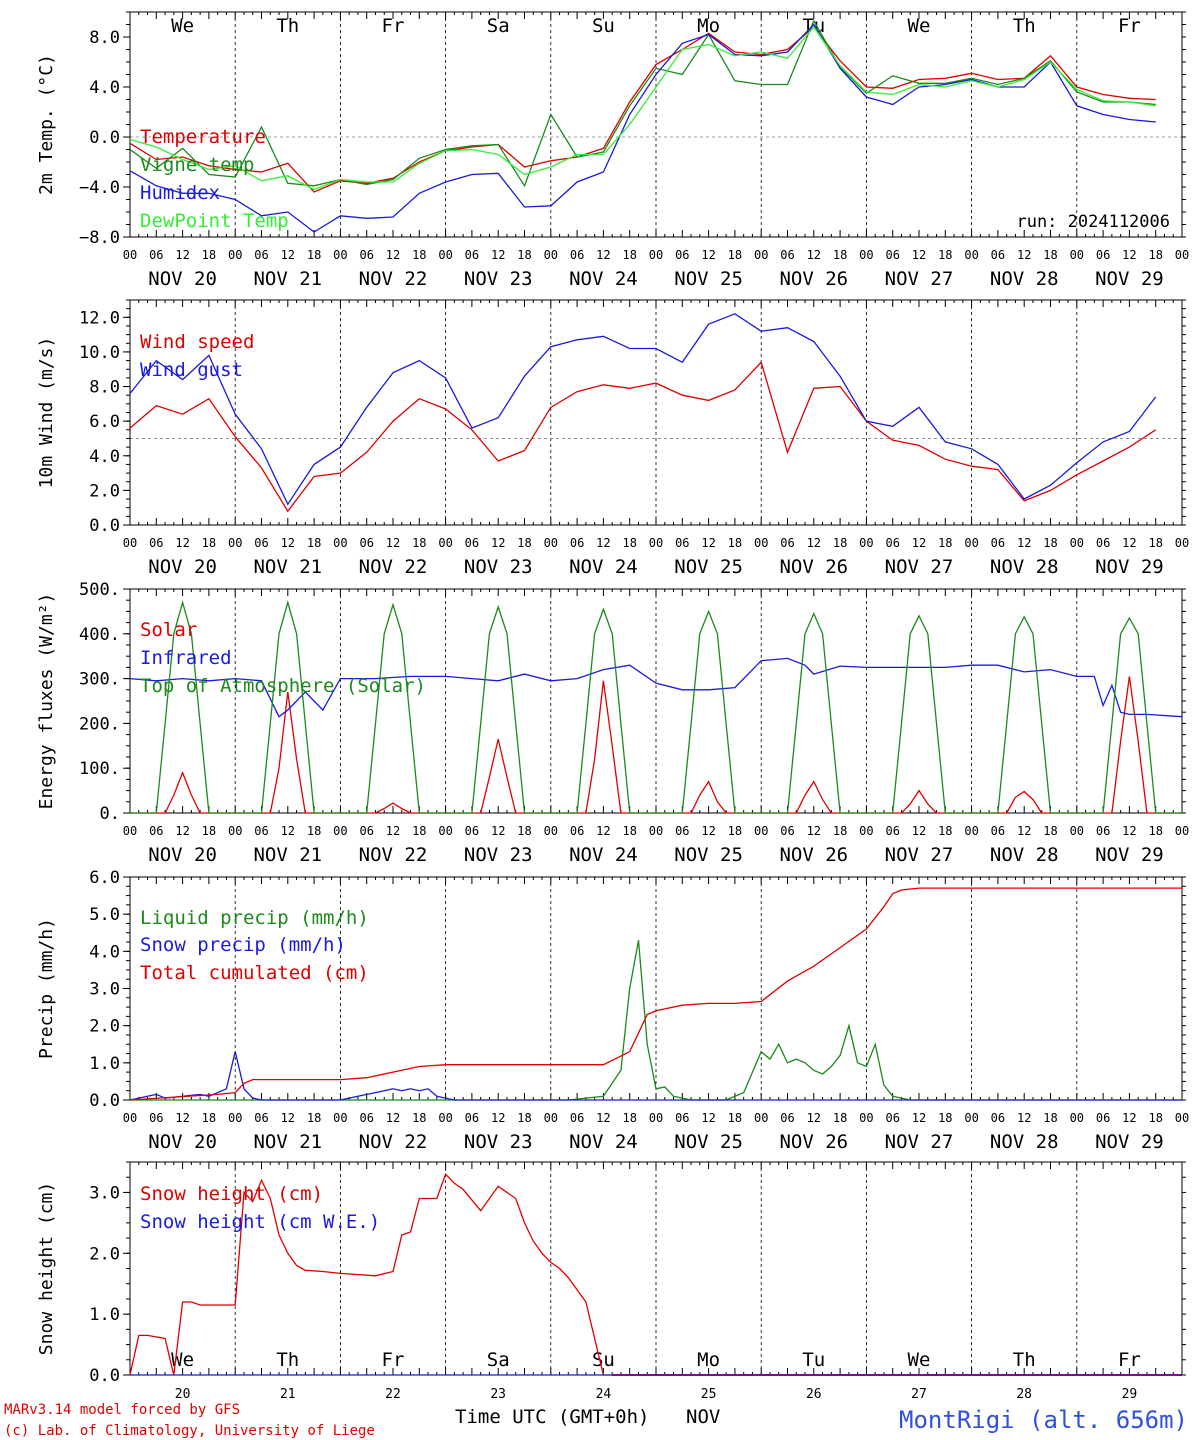 Image resolution: width=1194 pixels, height=1440 pixels. What do you see at coordinates (99, 769) in the screenshot?
I see `y-tick-label: 100.` at bounding box center [99, 769].